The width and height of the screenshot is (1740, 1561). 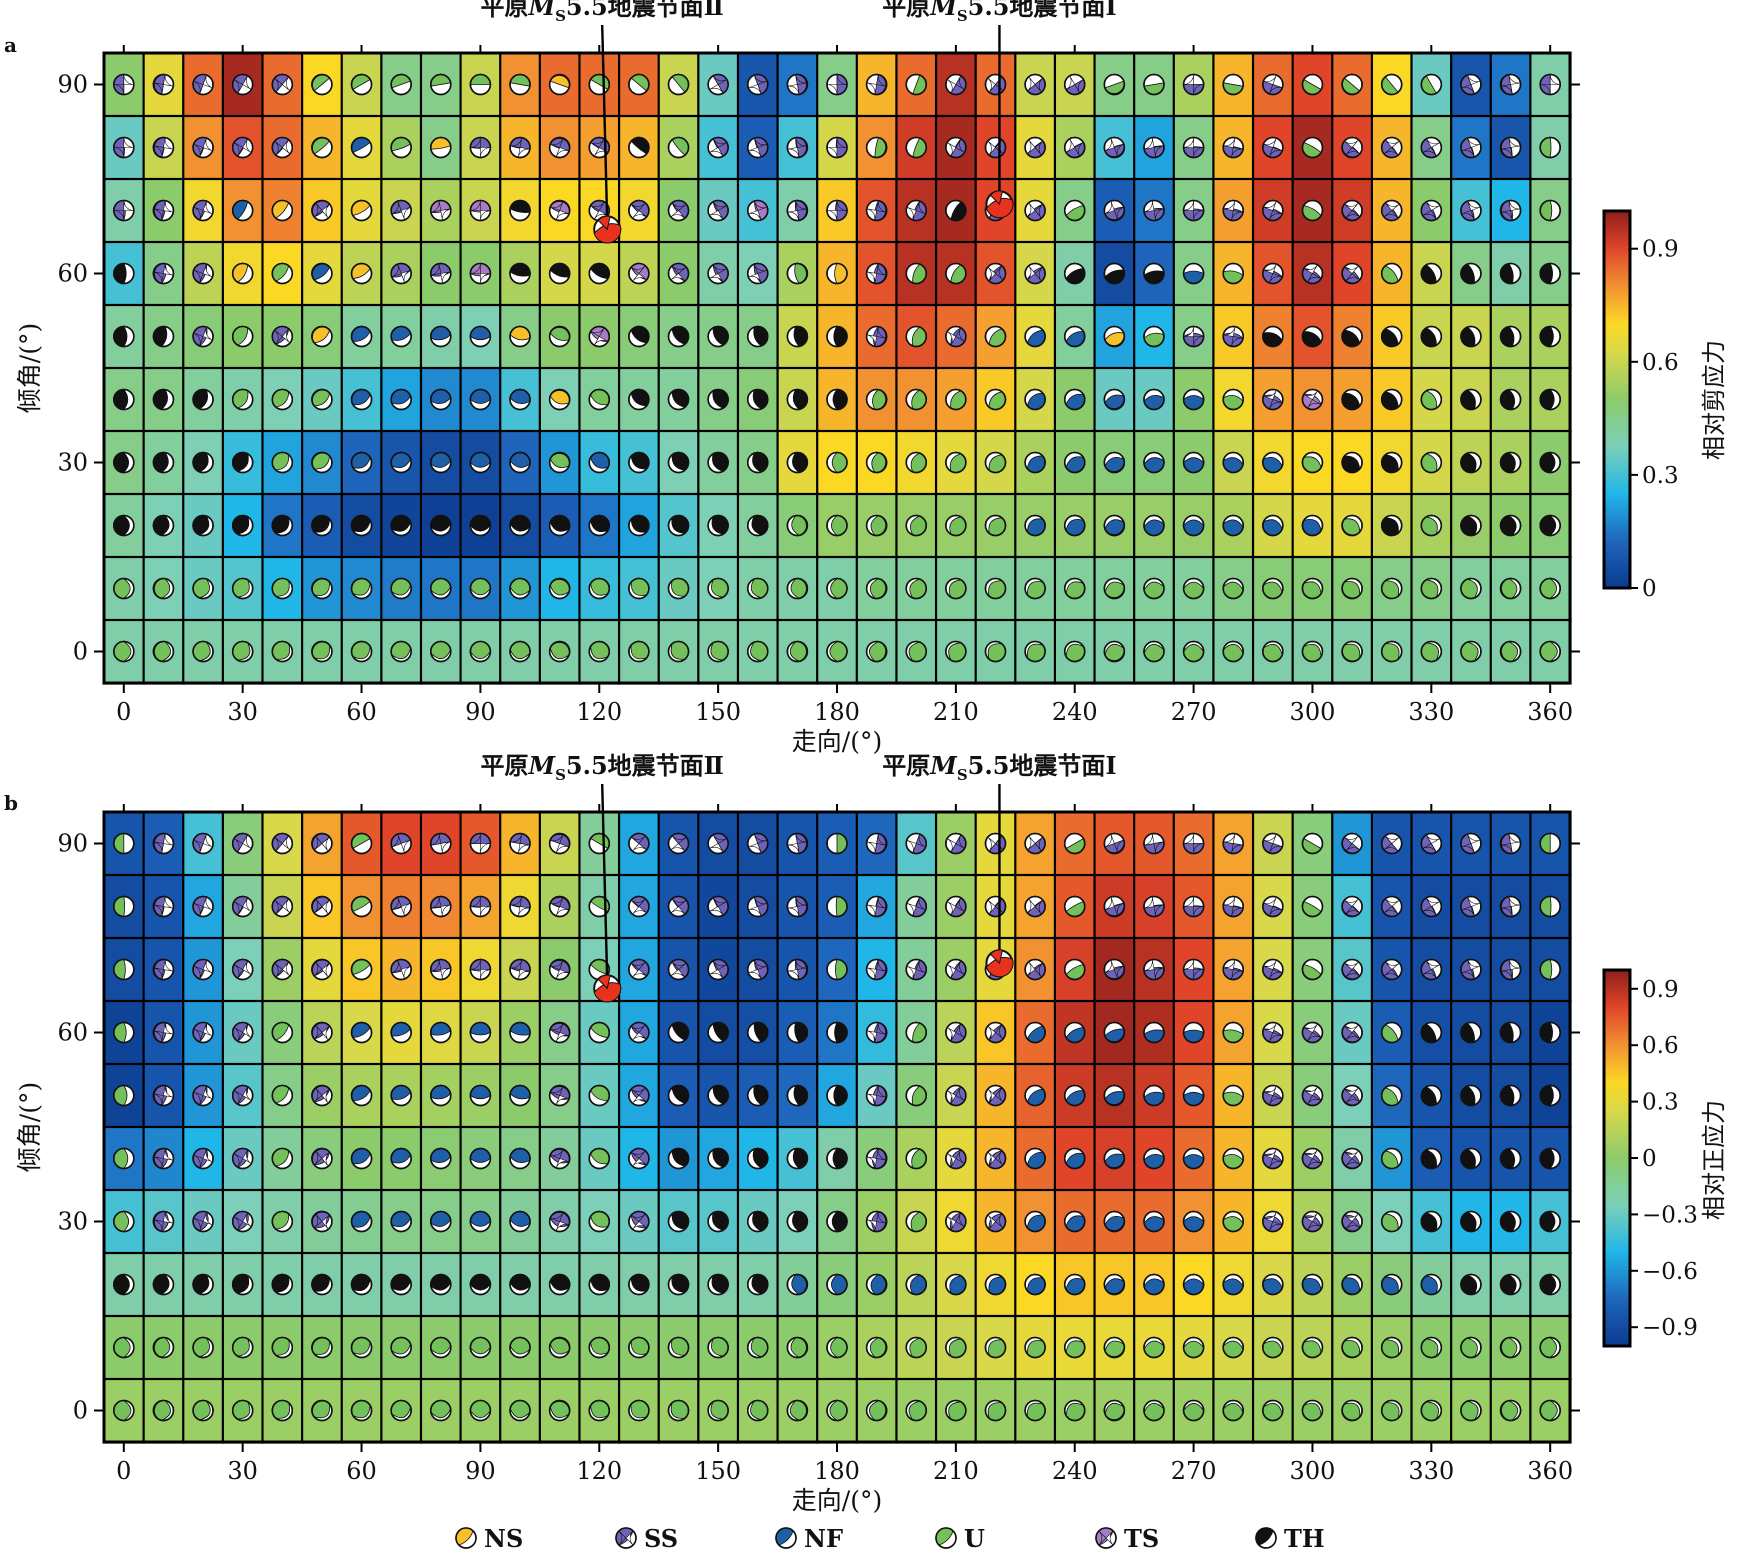 What do you see at coordinates (72, 1222) in the screenshot?
I see `y-tick-label: 30` at bounding box center [72, 1222].